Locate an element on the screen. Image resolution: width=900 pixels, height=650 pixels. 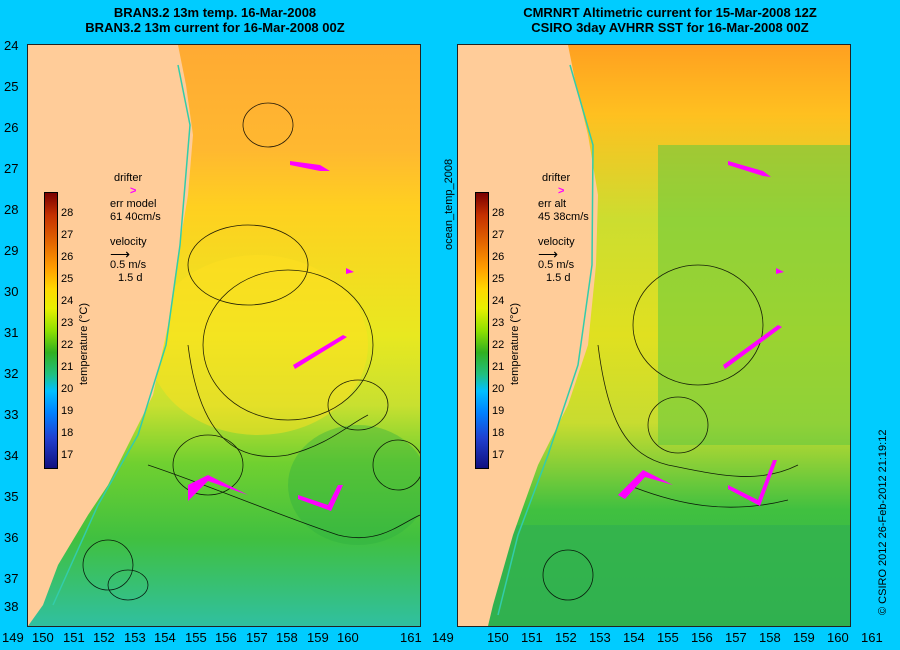
y-tick: 37 is located at coordinates (11, 578).